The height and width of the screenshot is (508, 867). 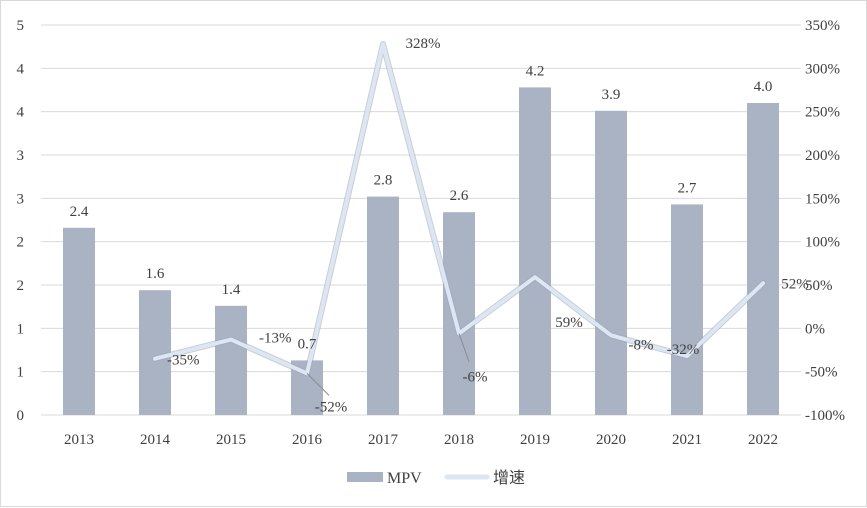 I want to click on bar-data-label: 0.7, so click(x=307, y=344).